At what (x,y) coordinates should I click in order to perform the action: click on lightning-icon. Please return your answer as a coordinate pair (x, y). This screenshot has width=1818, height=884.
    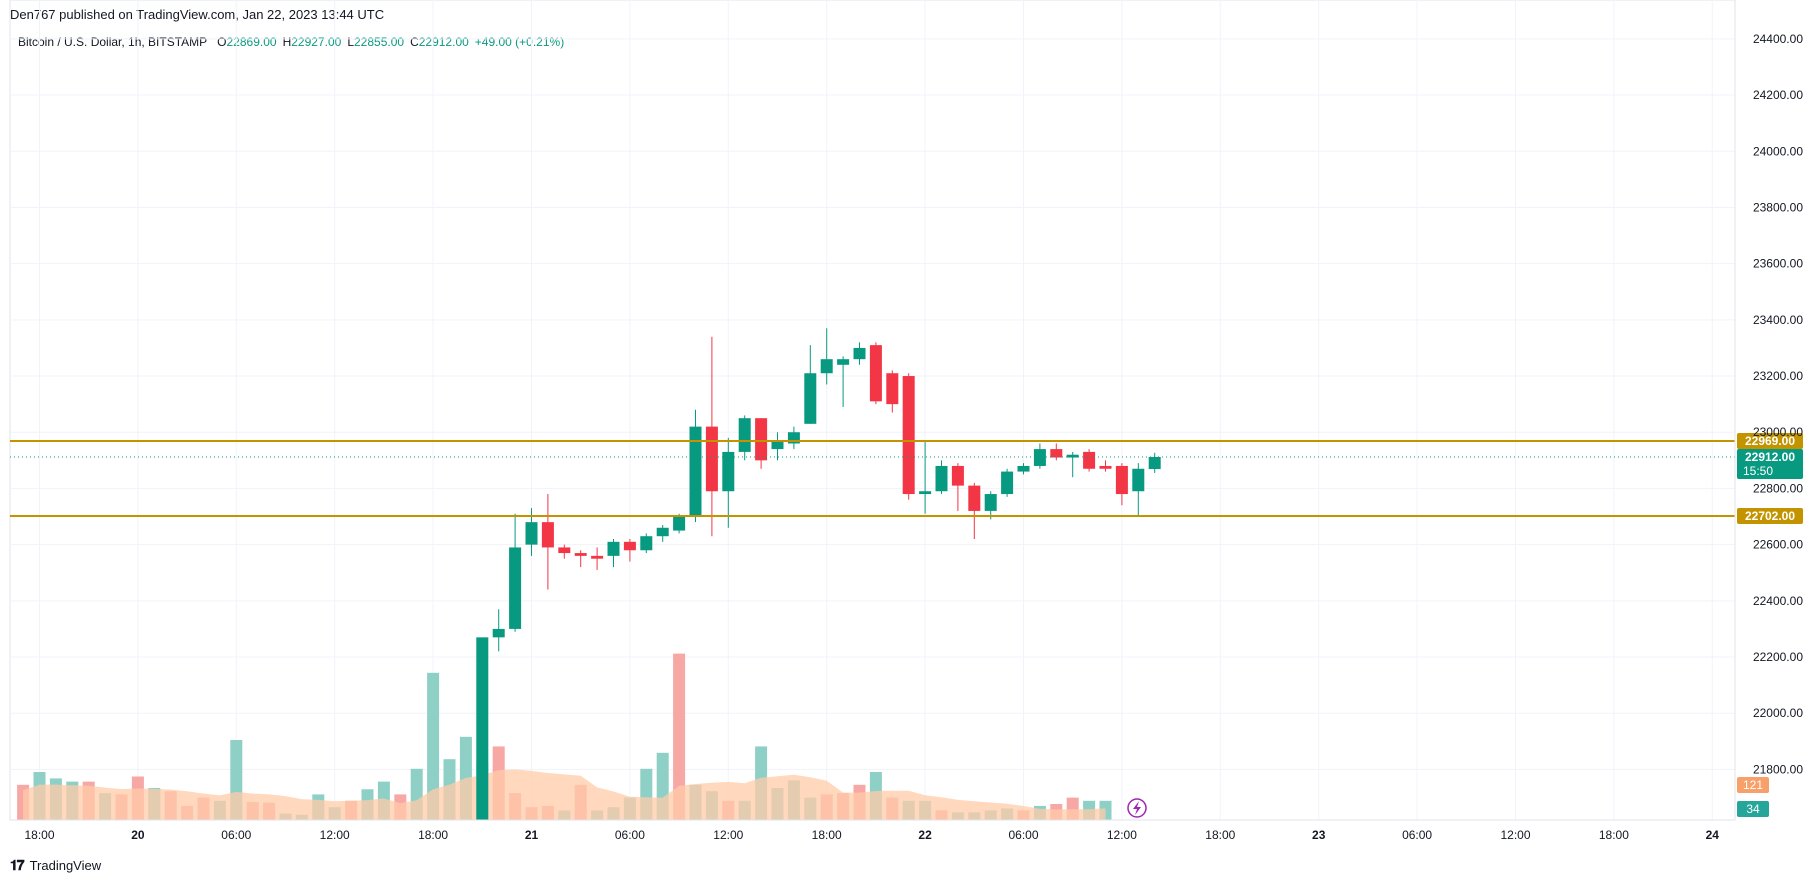
    Looking at the image, I should click on (1137, 808).